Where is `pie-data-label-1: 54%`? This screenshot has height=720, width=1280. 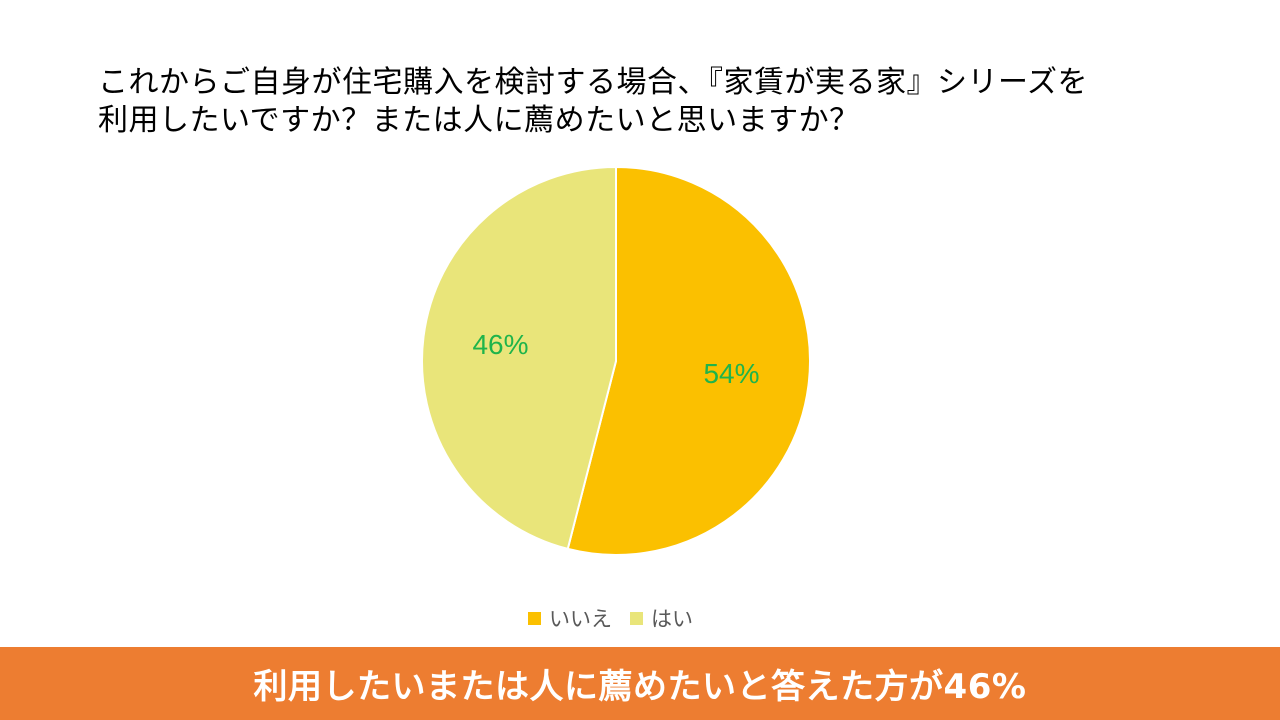
pie-data-label-1: 54% is located at coordinates (731, 373).